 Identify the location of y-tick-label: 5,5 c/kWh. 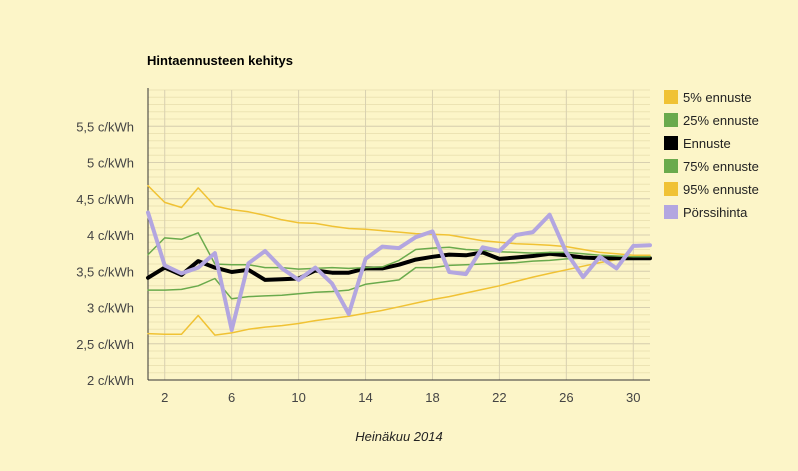
(105, 126).